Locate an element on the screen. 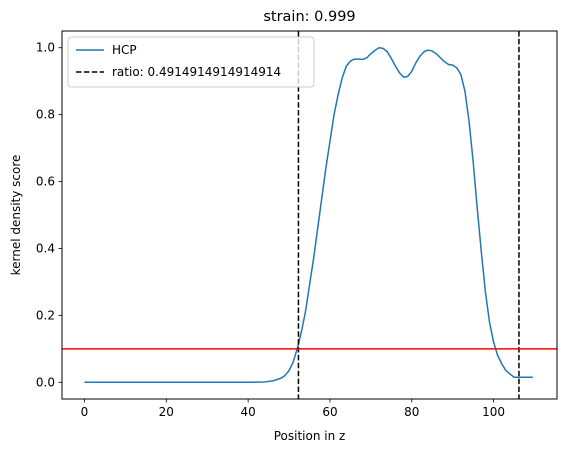 Image resolution: width=567 pixels, height=453 pixels. y-tick-label: 0.6 is located at coordinates (45, 182).